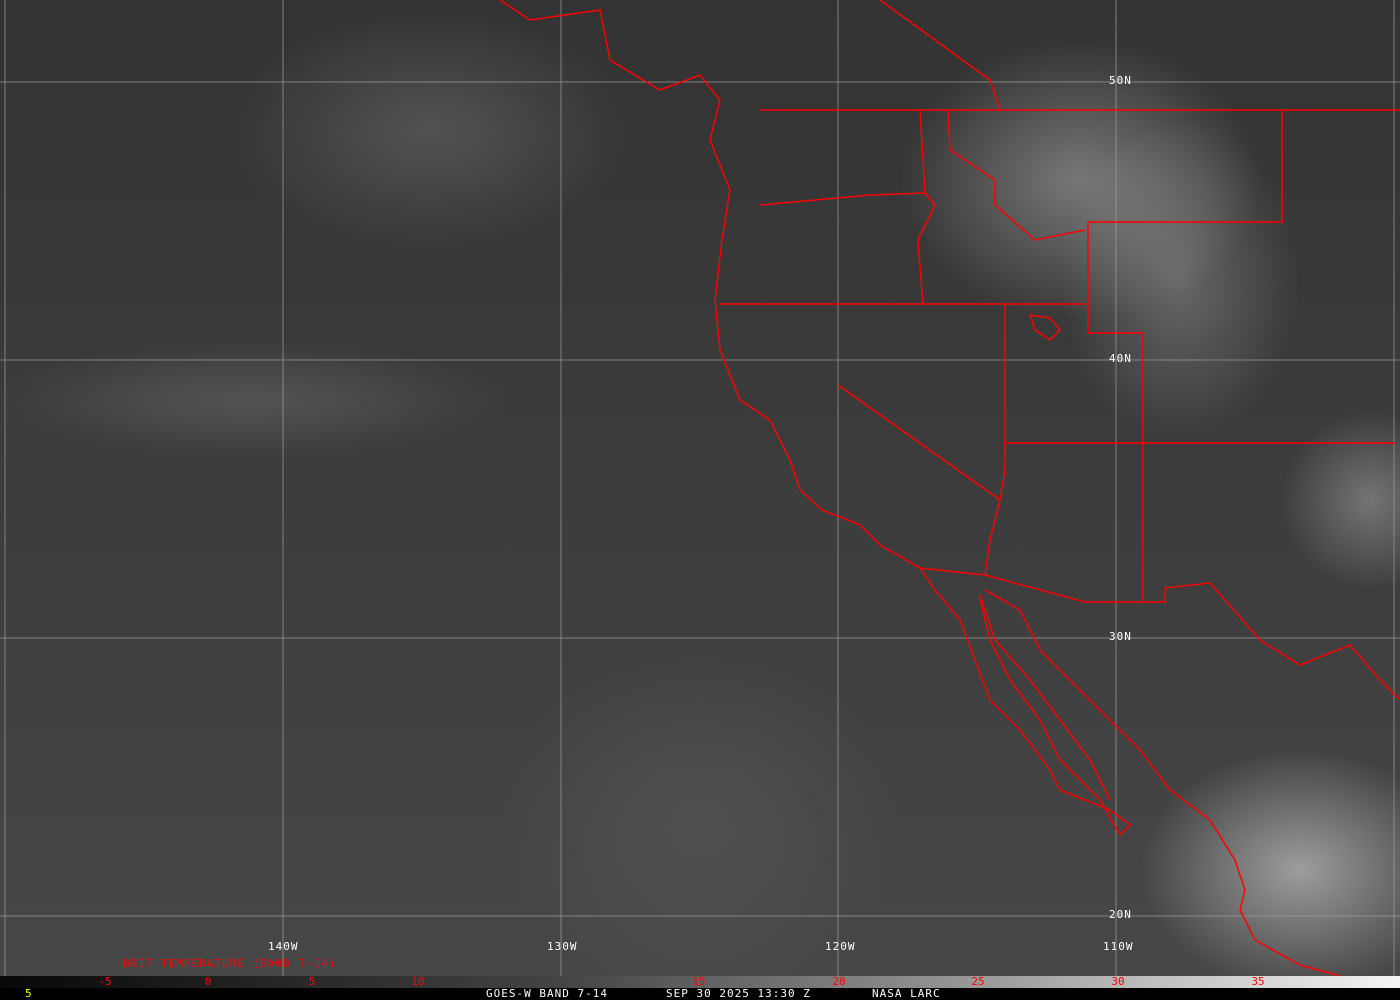 Image resolution: width=1400 pixels, height=1000 pixels. I want to click on scale-tick: 25, so click(978, 981).